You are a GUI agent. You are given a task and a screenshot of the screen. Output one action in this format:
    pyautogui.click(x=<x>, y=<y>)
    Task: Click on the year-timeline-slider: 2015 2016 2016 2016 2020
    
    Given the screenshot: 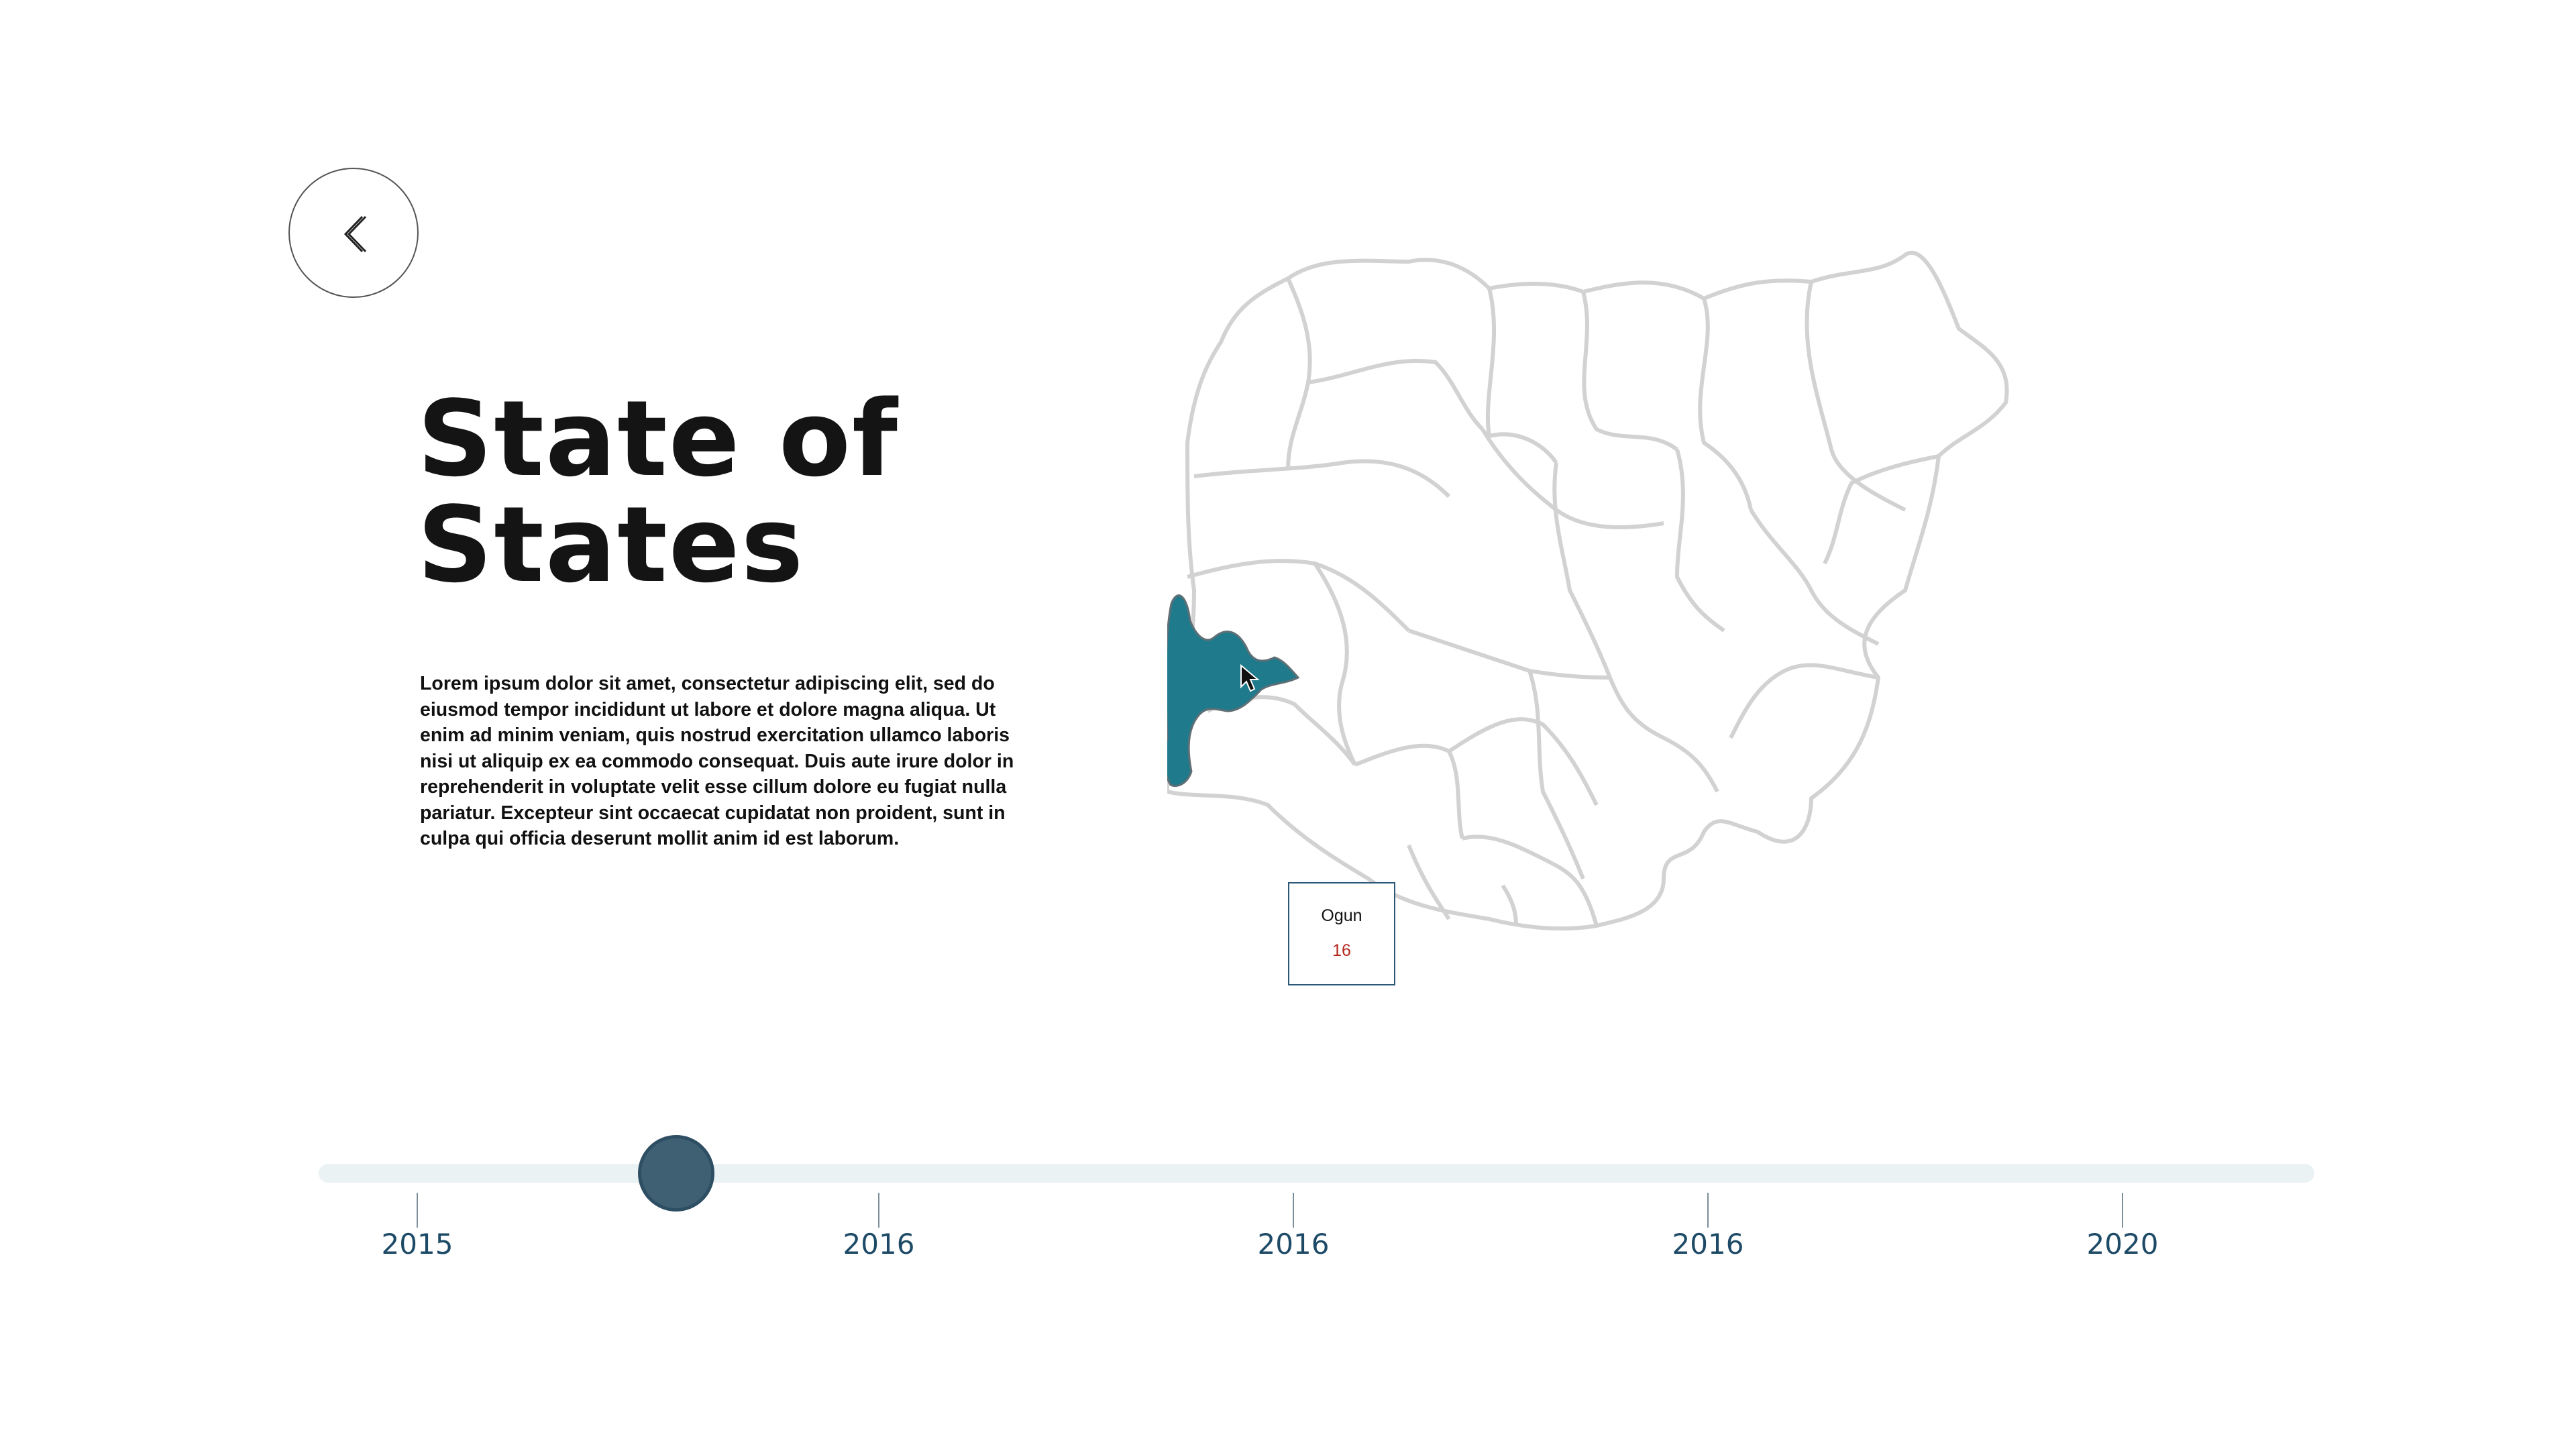 What is the action you would take?
    pyautogui.click(x=1316, y=1216)
    